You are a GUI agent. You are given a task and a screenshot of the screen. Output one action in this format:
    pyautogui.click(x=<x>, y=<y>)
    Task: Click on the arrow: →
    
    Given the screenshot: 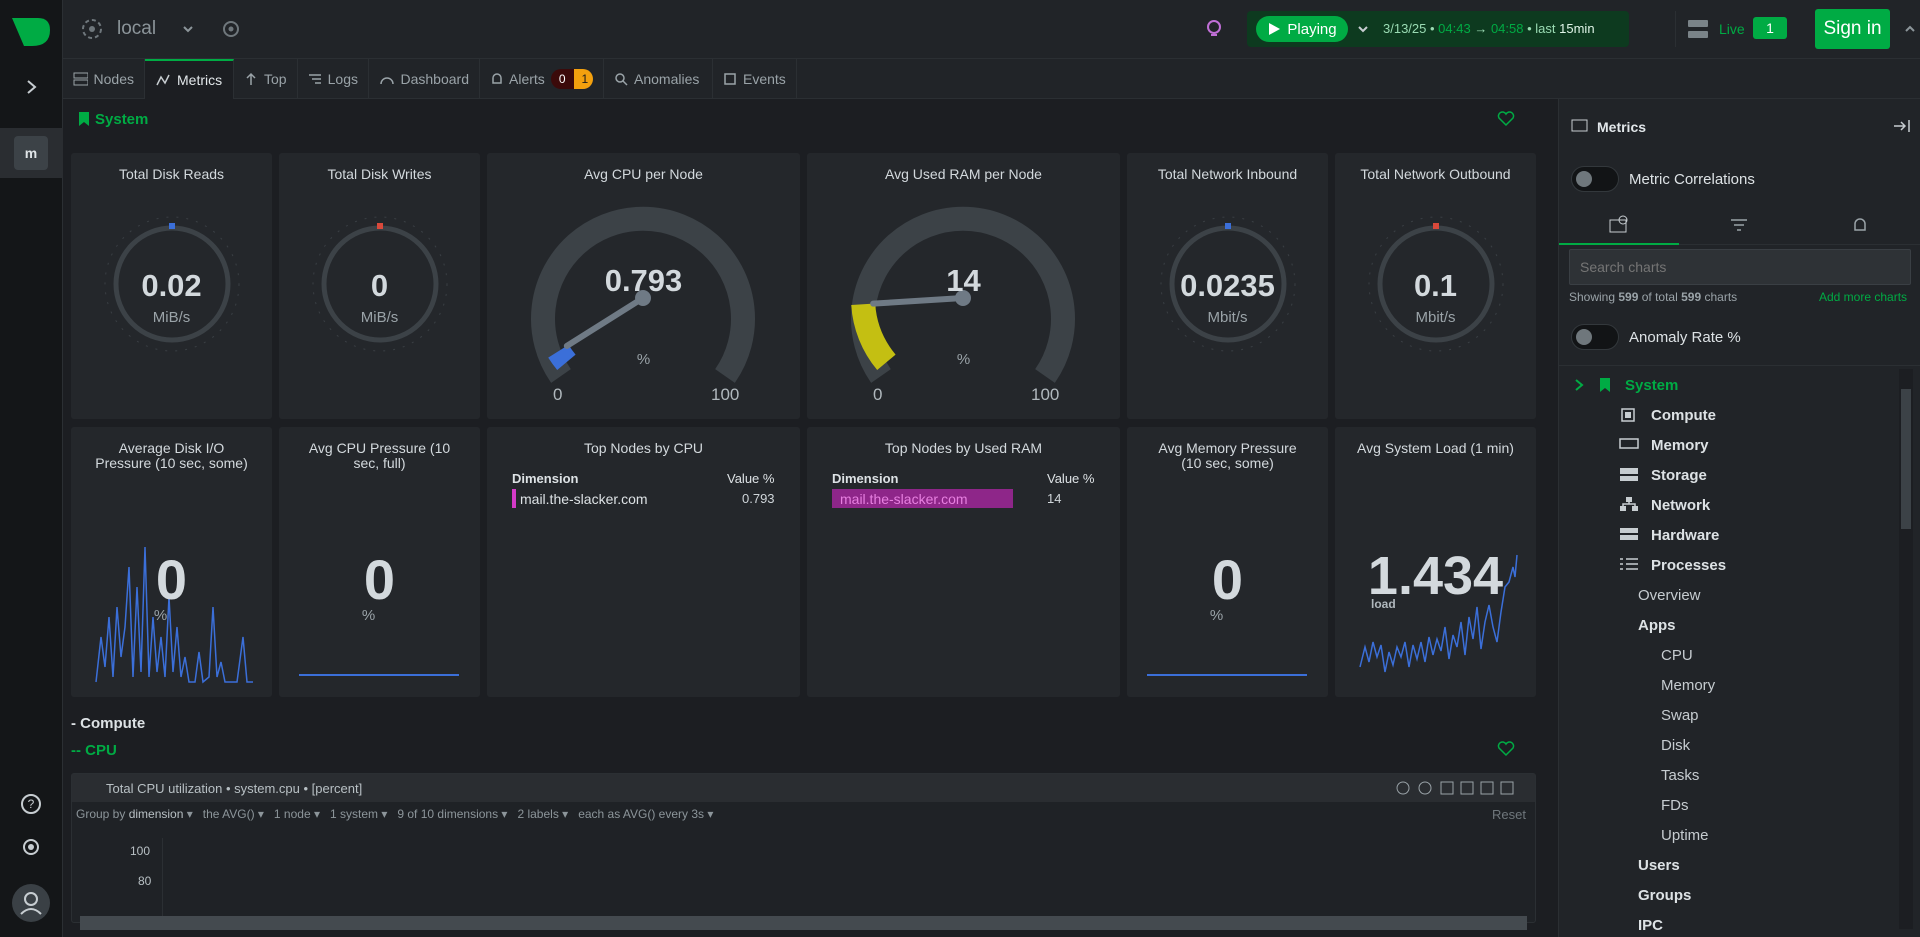 What is the action you would take?
    pyautogui.click(x=1481, y=28)
    